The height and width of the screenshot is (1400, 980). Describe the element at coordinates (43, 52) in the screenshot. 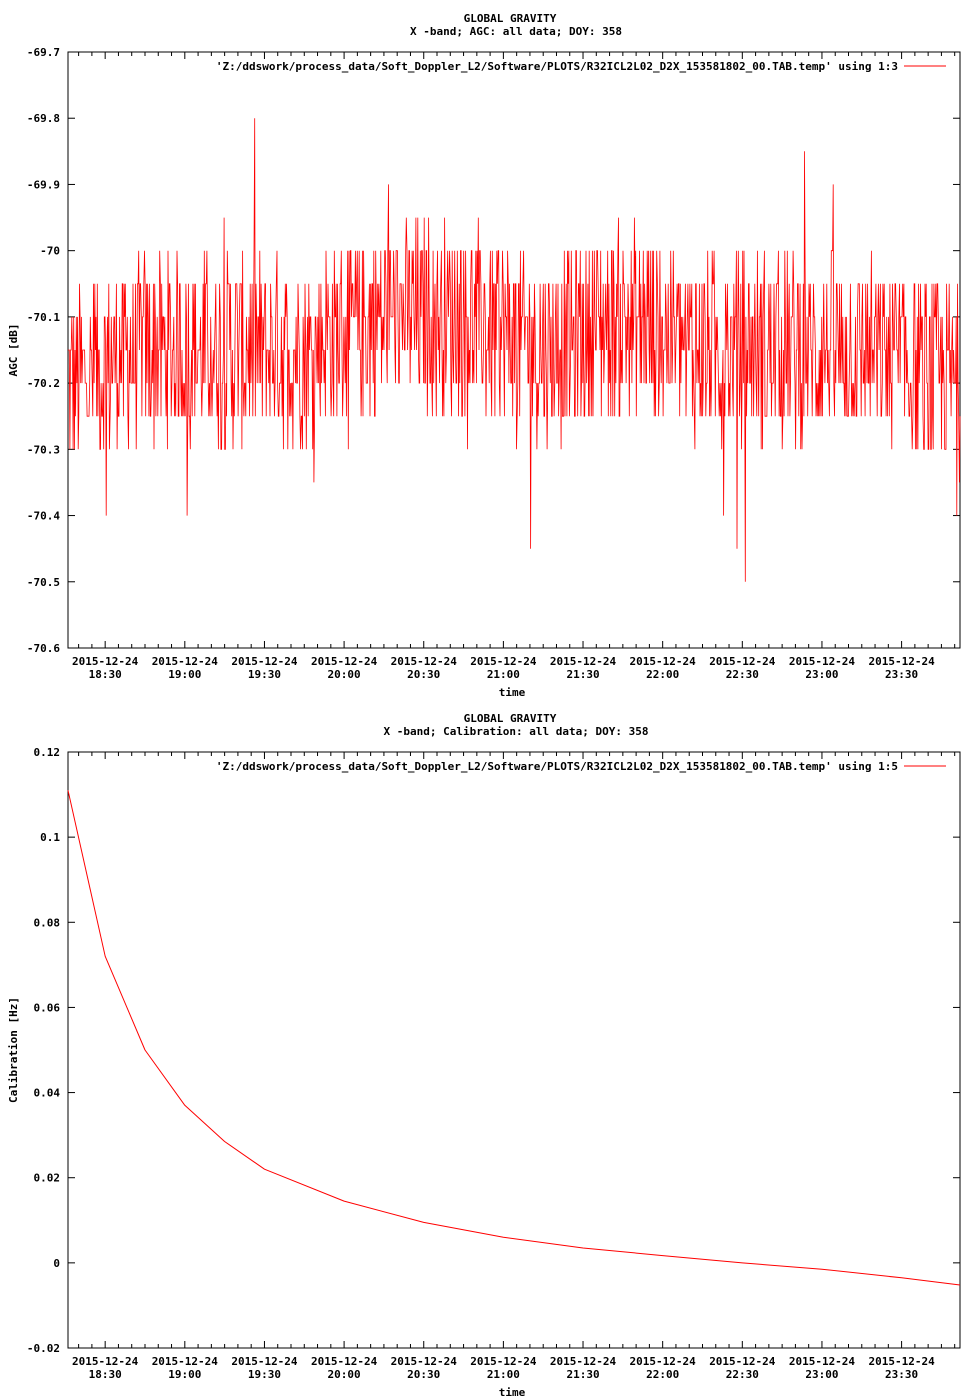

I see `y-tick-label: -69.7` at that location.